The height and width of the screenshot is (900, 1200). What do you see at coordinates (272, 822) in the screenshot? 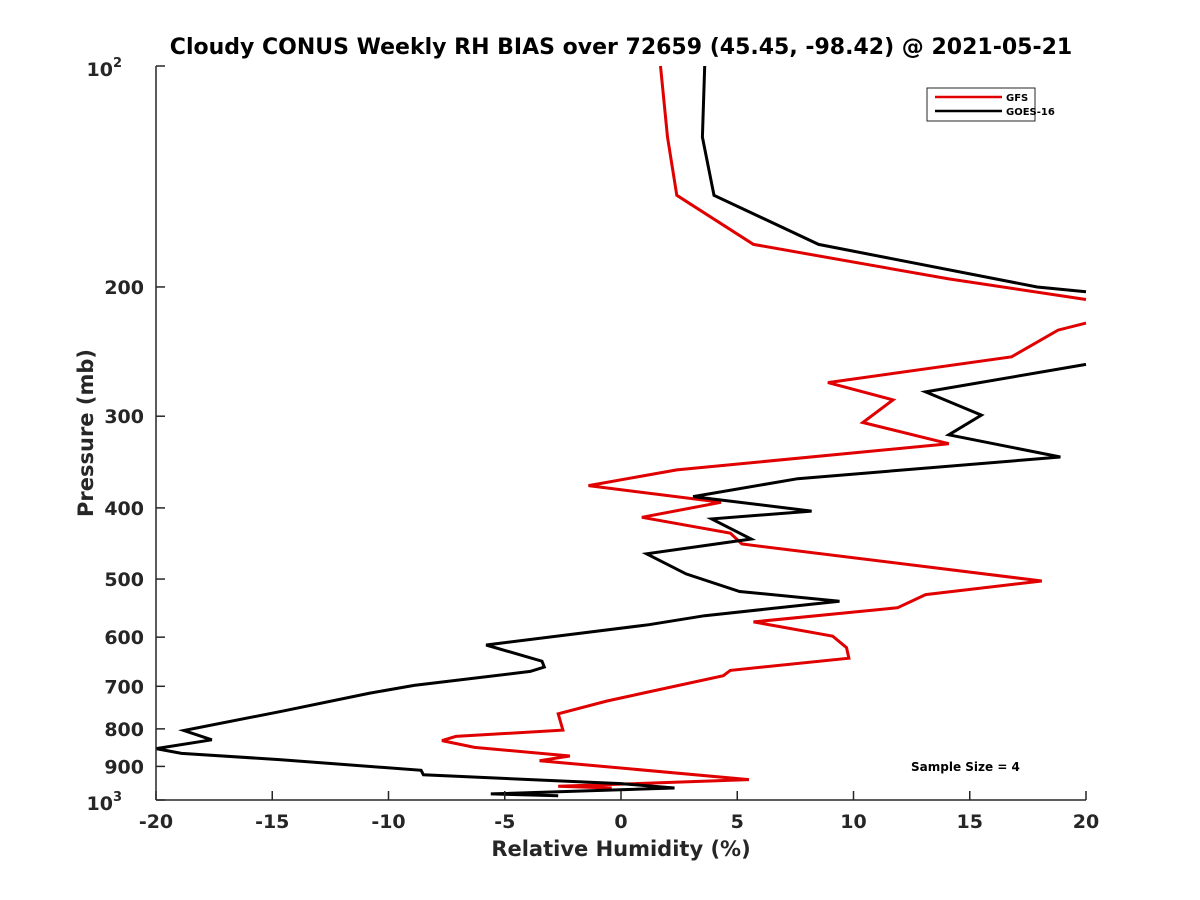
I see `x-tick-label: -15` at bounding box center [272, 822].